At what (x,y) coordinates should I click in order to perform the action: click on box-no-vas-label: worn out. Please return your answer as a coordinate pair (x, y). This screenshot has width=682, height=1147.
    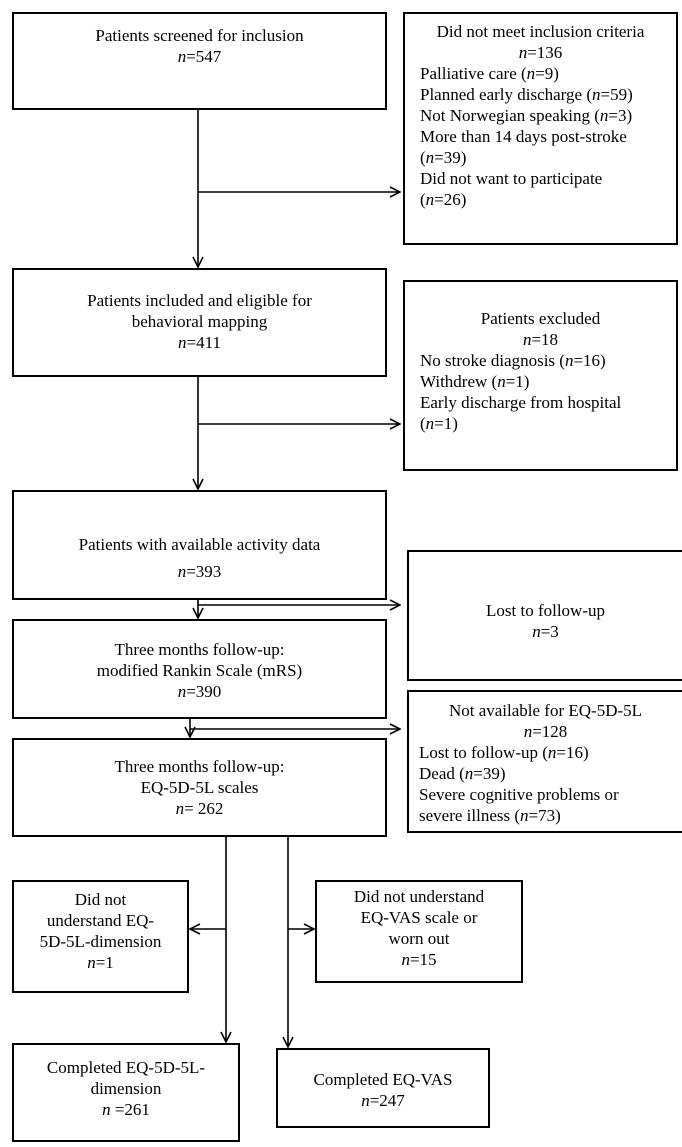
    Looking at the image, I should click on (419, 938).